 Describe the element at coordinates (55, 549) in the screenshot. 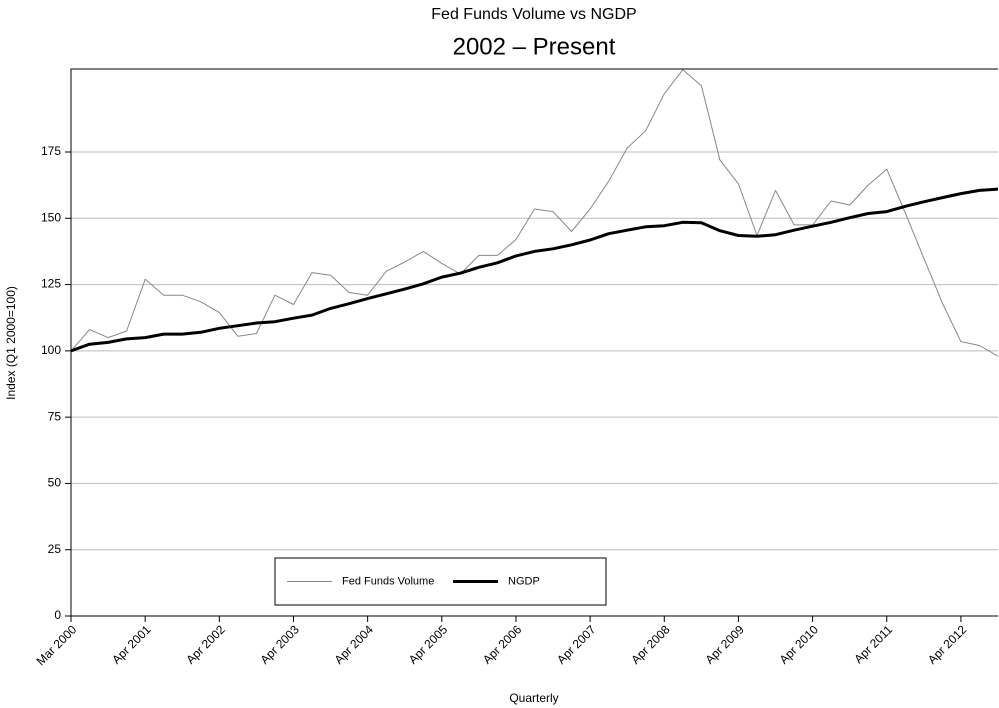

I see `y-tick-label: 25` at that location.